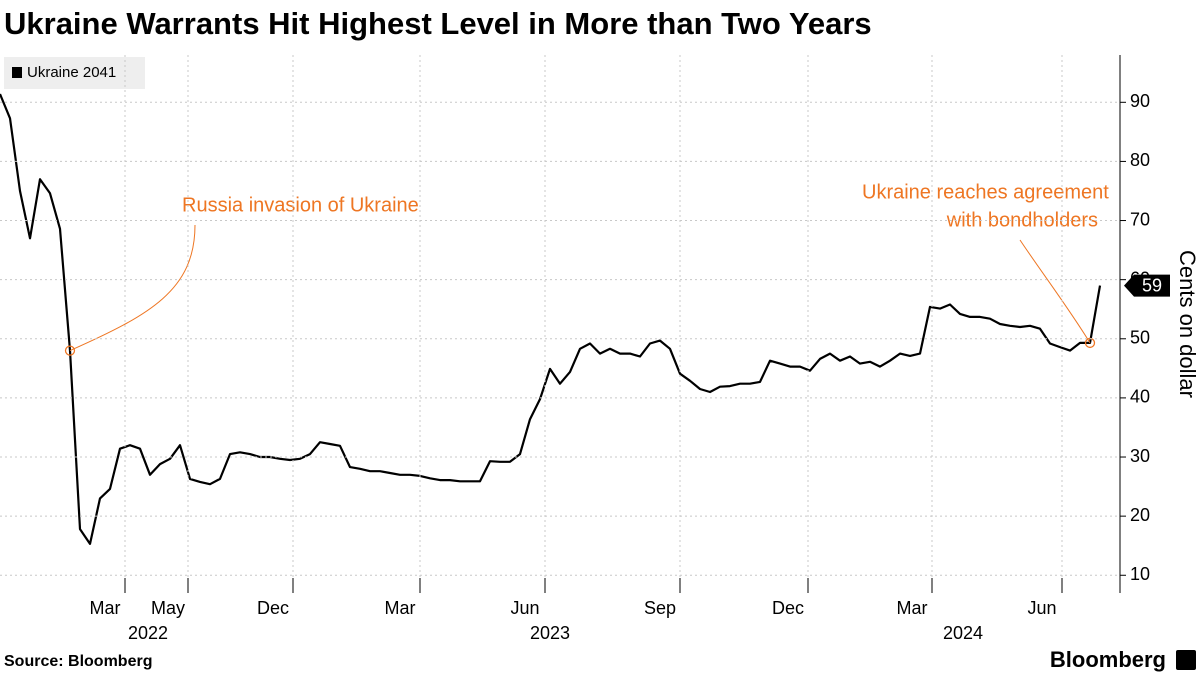  Describe the element at coordinates (168, 608) in the screenshot. I see `x-tick-label: May` at that location.